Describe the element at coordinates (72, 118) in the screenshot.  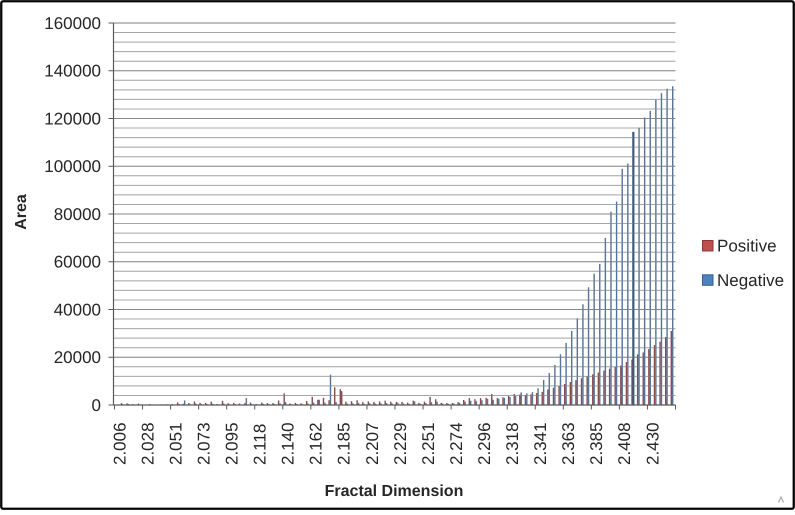
I see `svg-text: 120000` at that location.